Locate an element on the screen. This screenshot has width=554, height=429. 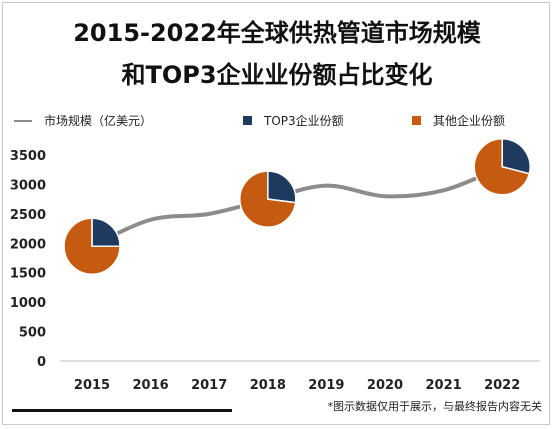
x-tick-label: 2015 is located at coordinates (92, 385).